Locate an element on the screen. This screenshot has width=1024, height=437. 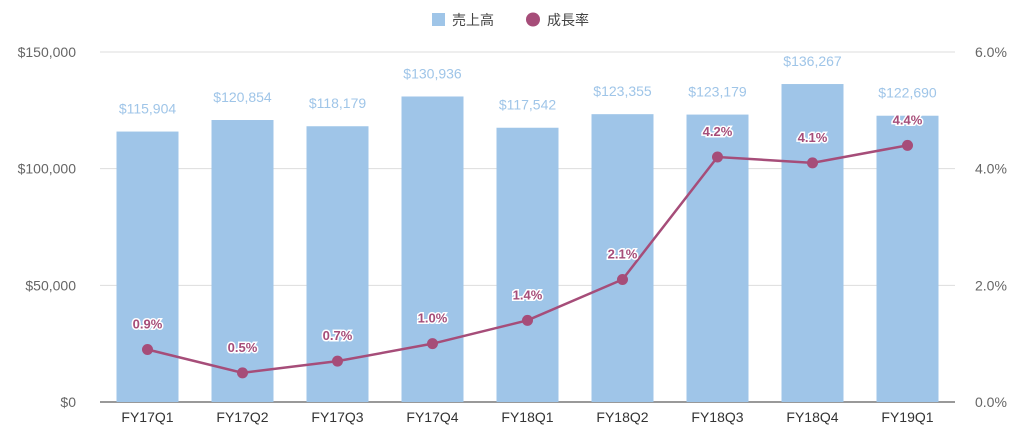
x-tick-label: FY17Q3 is located at coordinates (337, 417).